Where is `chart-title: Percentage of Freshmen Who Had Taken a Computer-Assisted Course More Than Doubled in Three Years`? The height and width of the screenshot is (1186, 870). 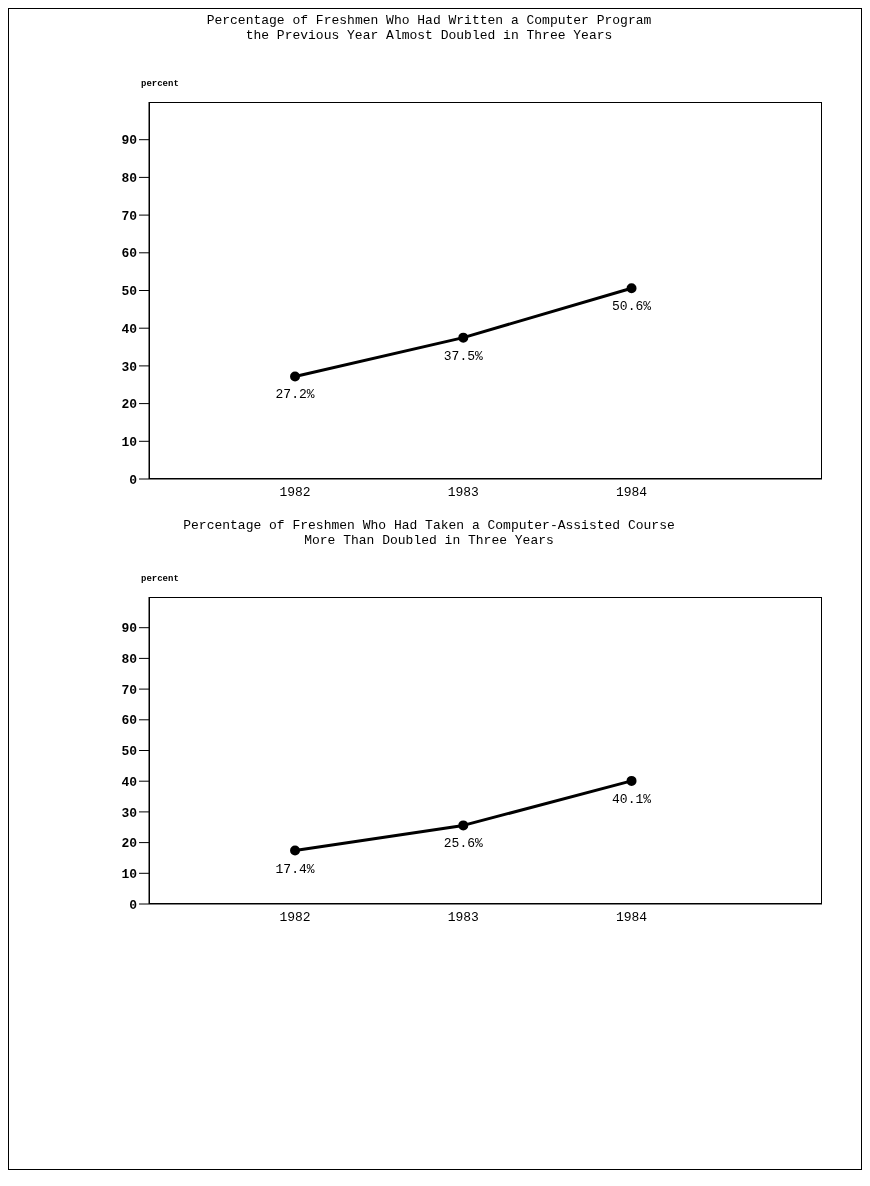 chart-title: Percentage of Freshmen Who Had Taken a Computer-Assisted Course More Than Doubled in Three Years is located at coordinates (429, 533).